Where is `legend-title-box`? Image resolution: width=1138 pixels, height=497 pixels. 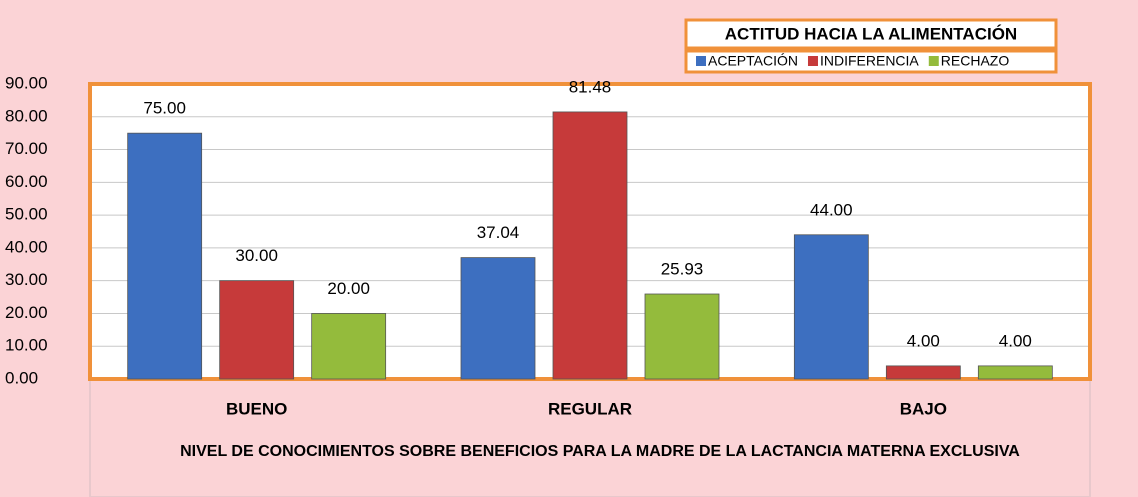
legend-title-box is located at coordinates (871, 34).